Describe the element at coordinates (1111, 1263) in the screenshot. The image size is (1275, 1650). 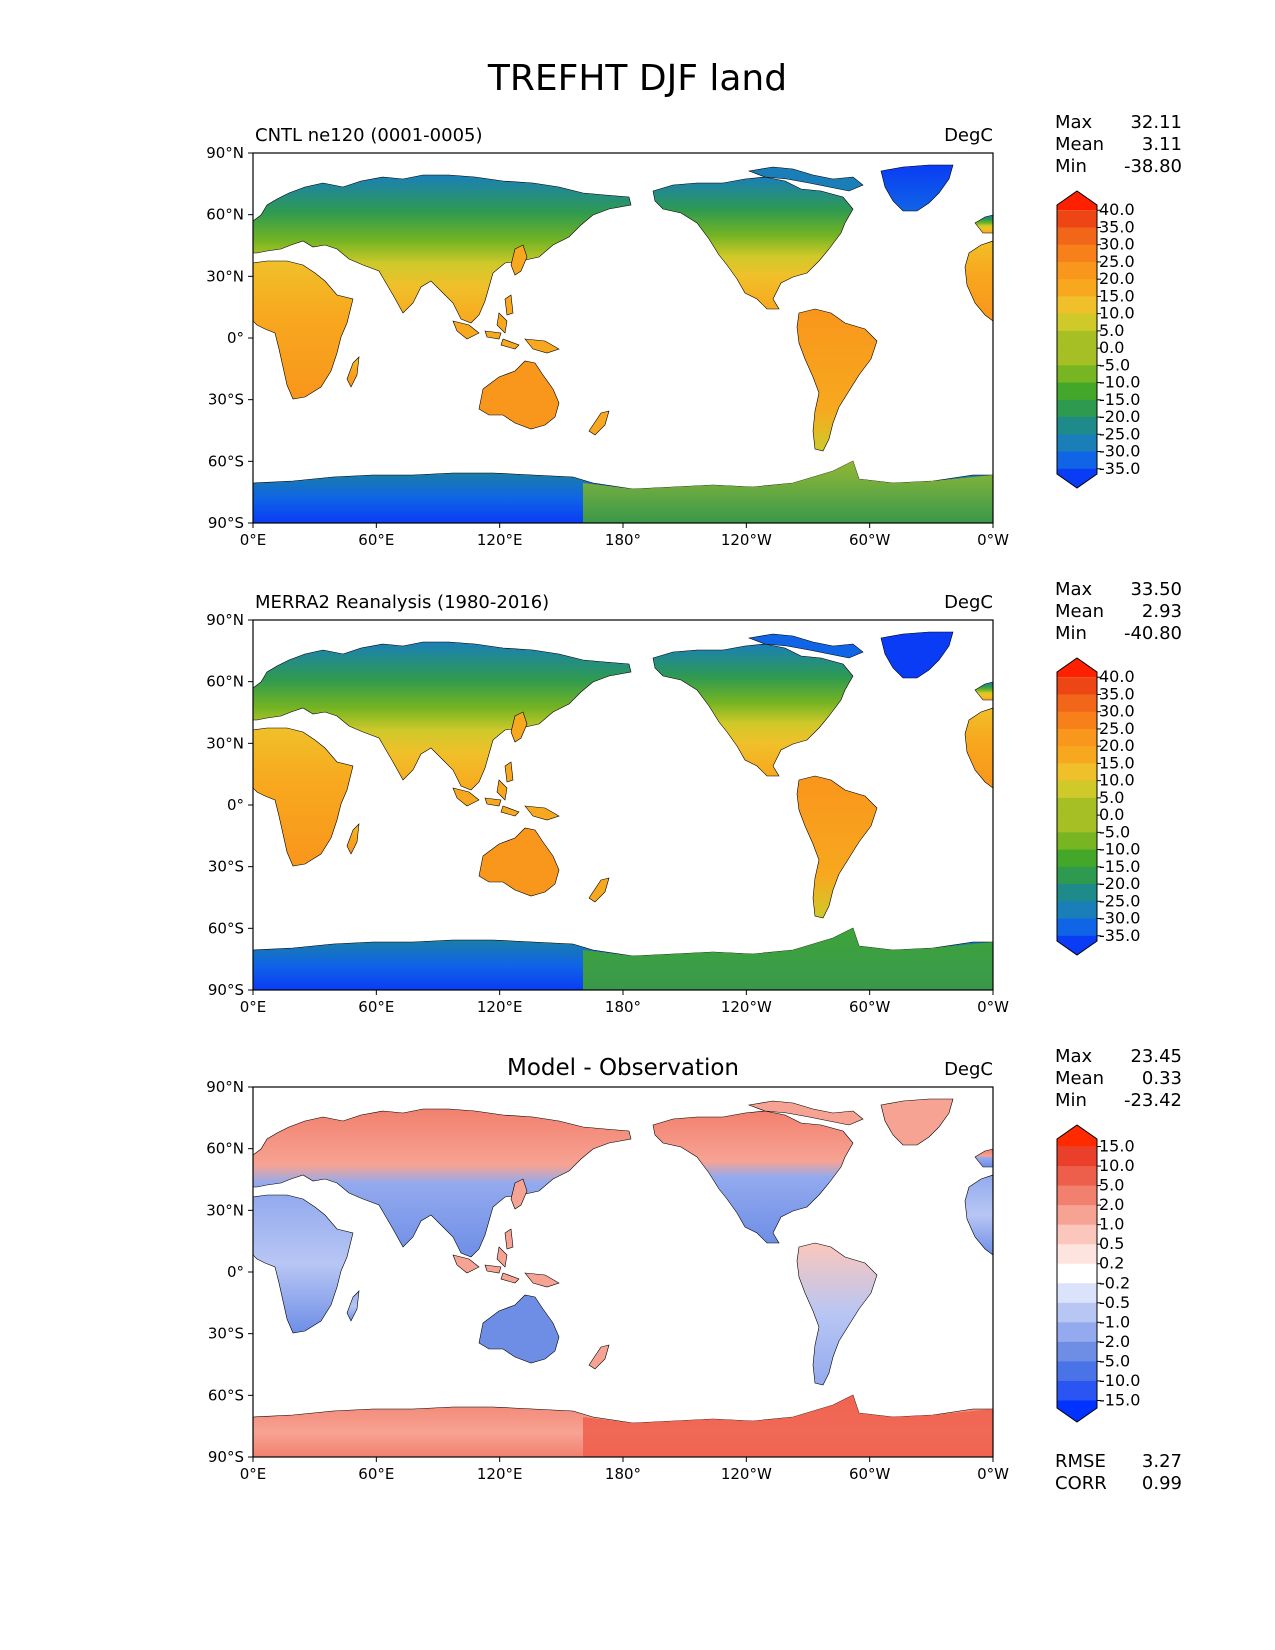
I see `colorbar-tick-label: 0.2` at that location.